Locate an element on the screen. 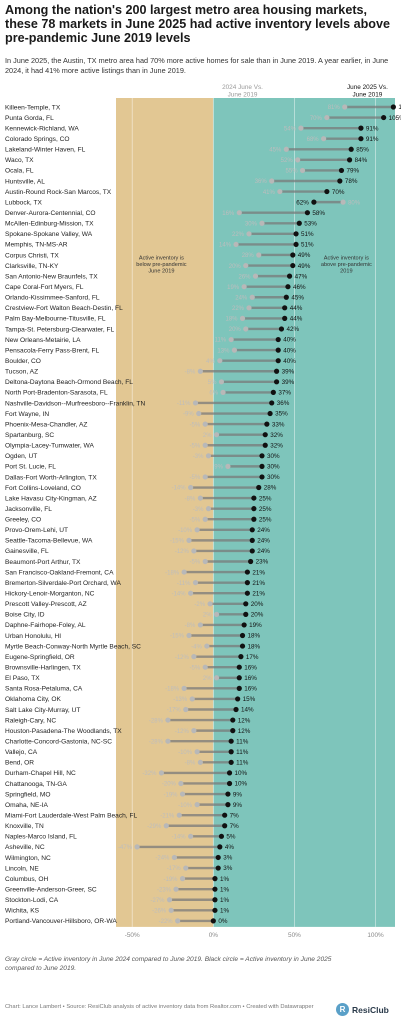 This screenshot has width=401, height=1024. label-2024: 20% is located at coordinates (235, 330).